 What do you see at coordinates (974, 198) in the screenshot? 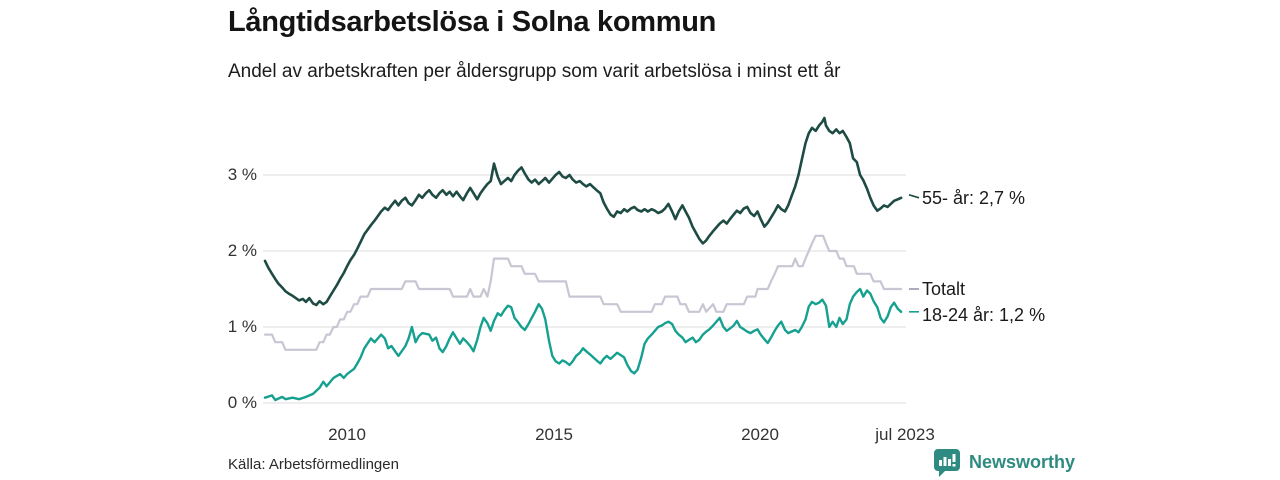
I see `series-label-55-ar: 55- år: 2,7 %` at bounding box center [974, 198].